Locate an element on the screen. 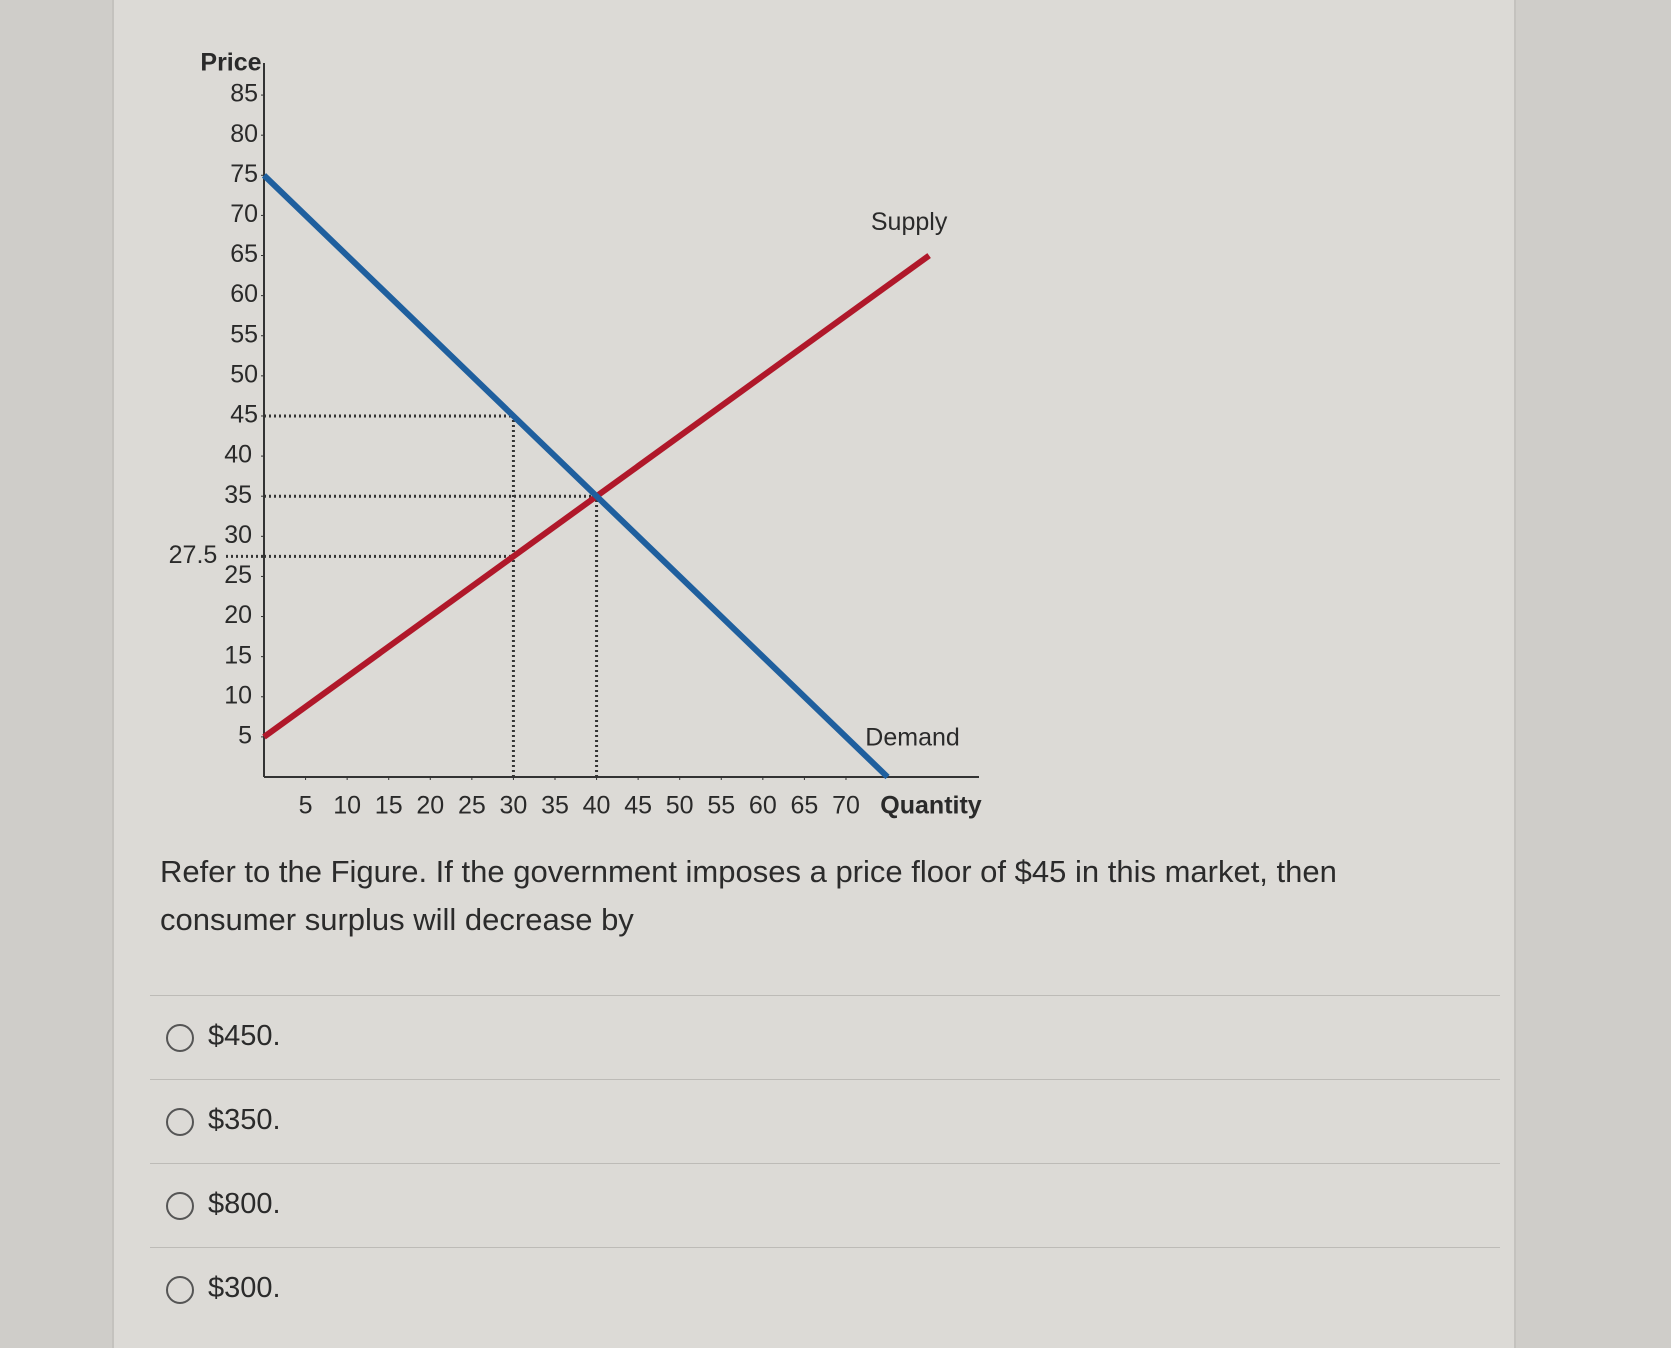  x-tick-label: 25 is located at coordinates (472, 806).